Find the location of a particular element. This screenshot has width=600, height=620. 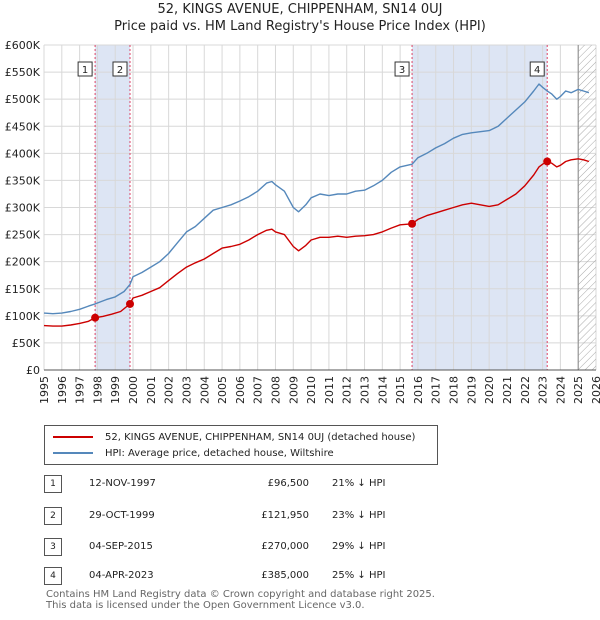

y-tick-label: £450K is located at coordinates (23, 126).